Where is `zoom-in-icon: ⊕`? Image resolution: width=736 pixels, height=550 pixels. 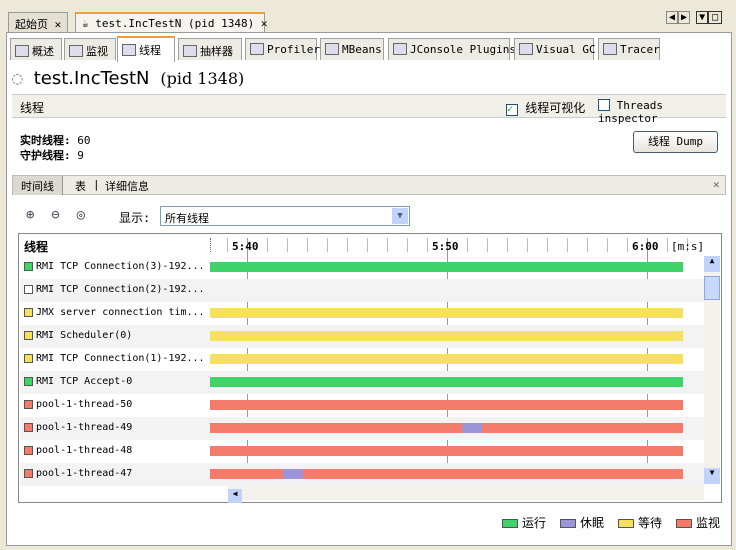
zoom-in-icon: ⊕ is located at coordinates (30, 215).